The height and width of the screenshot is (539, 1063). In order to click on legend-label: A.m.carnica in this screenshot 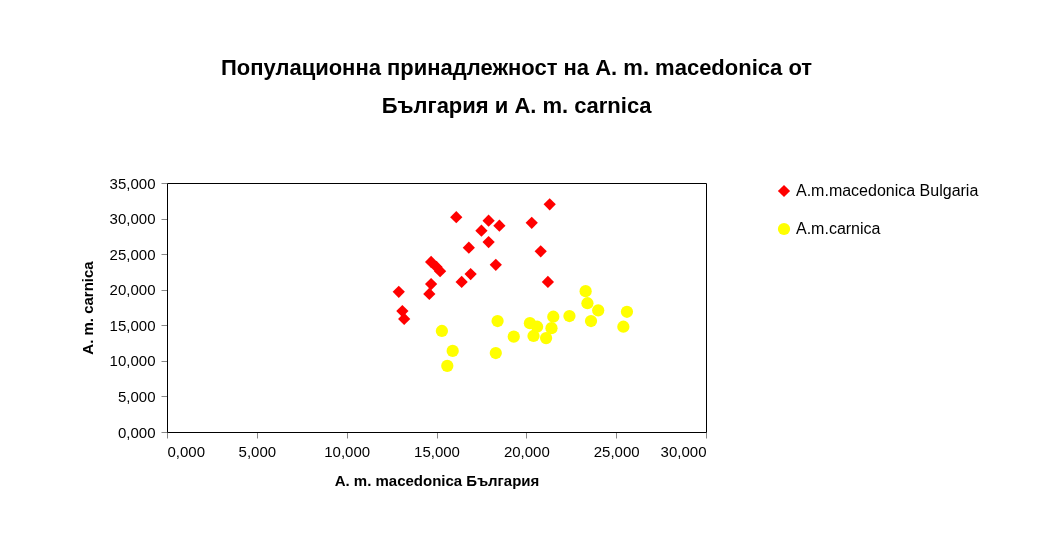, I will do `click(838, 228)`.